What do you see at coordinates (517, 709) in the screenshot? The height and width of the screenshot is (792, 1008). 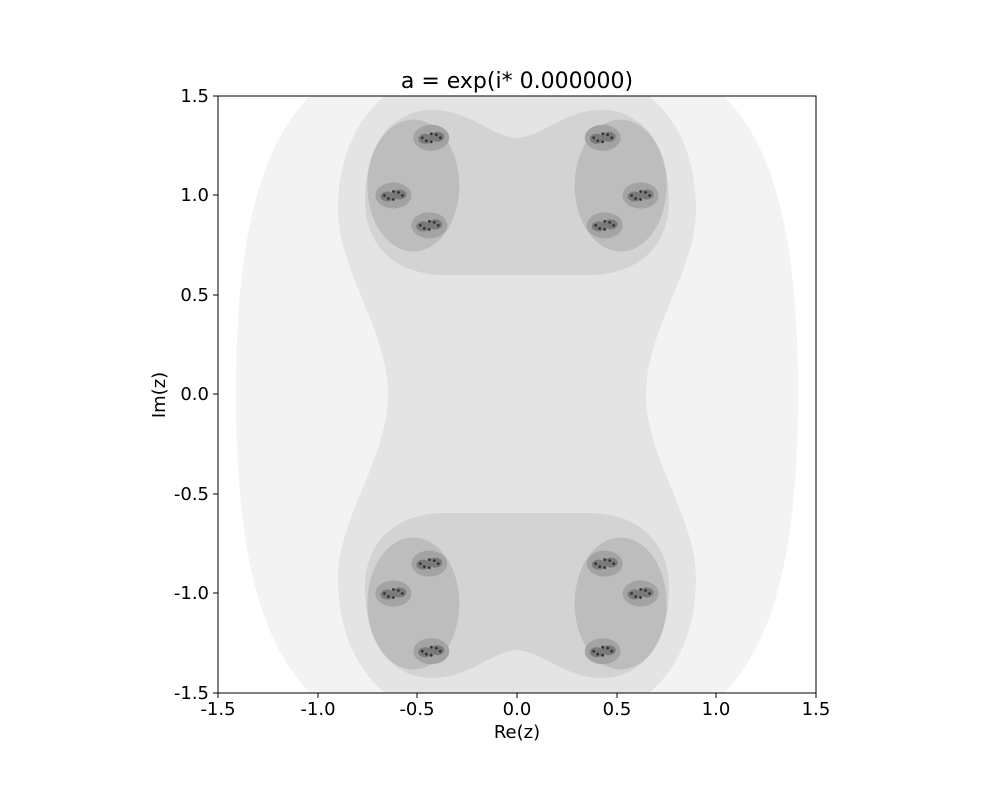 I see `x-tick-label: 0.0` at bounding box center [517, 709].